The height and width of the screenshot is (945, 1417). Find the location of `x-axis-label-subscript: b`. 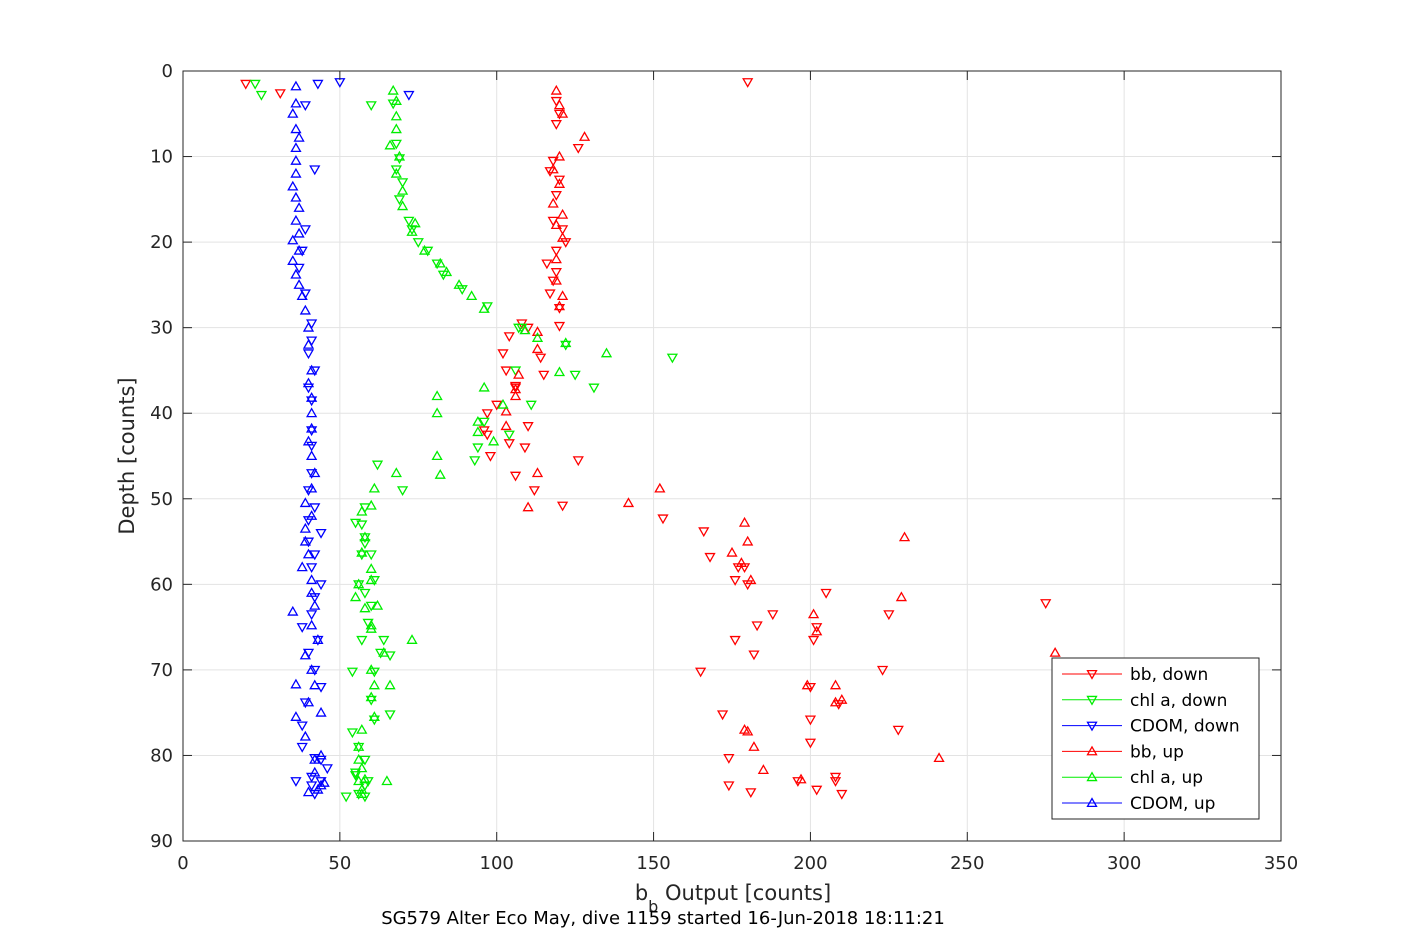

x-axis-label-subscript: b is located at coordinates (653, 906).